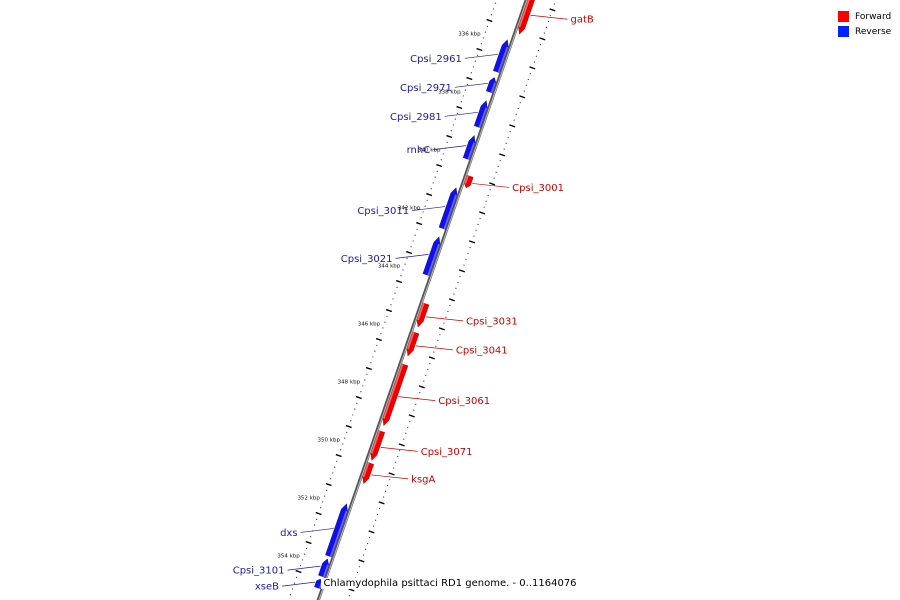  I want to click on gene-label: ksgA, so click(423, 479).